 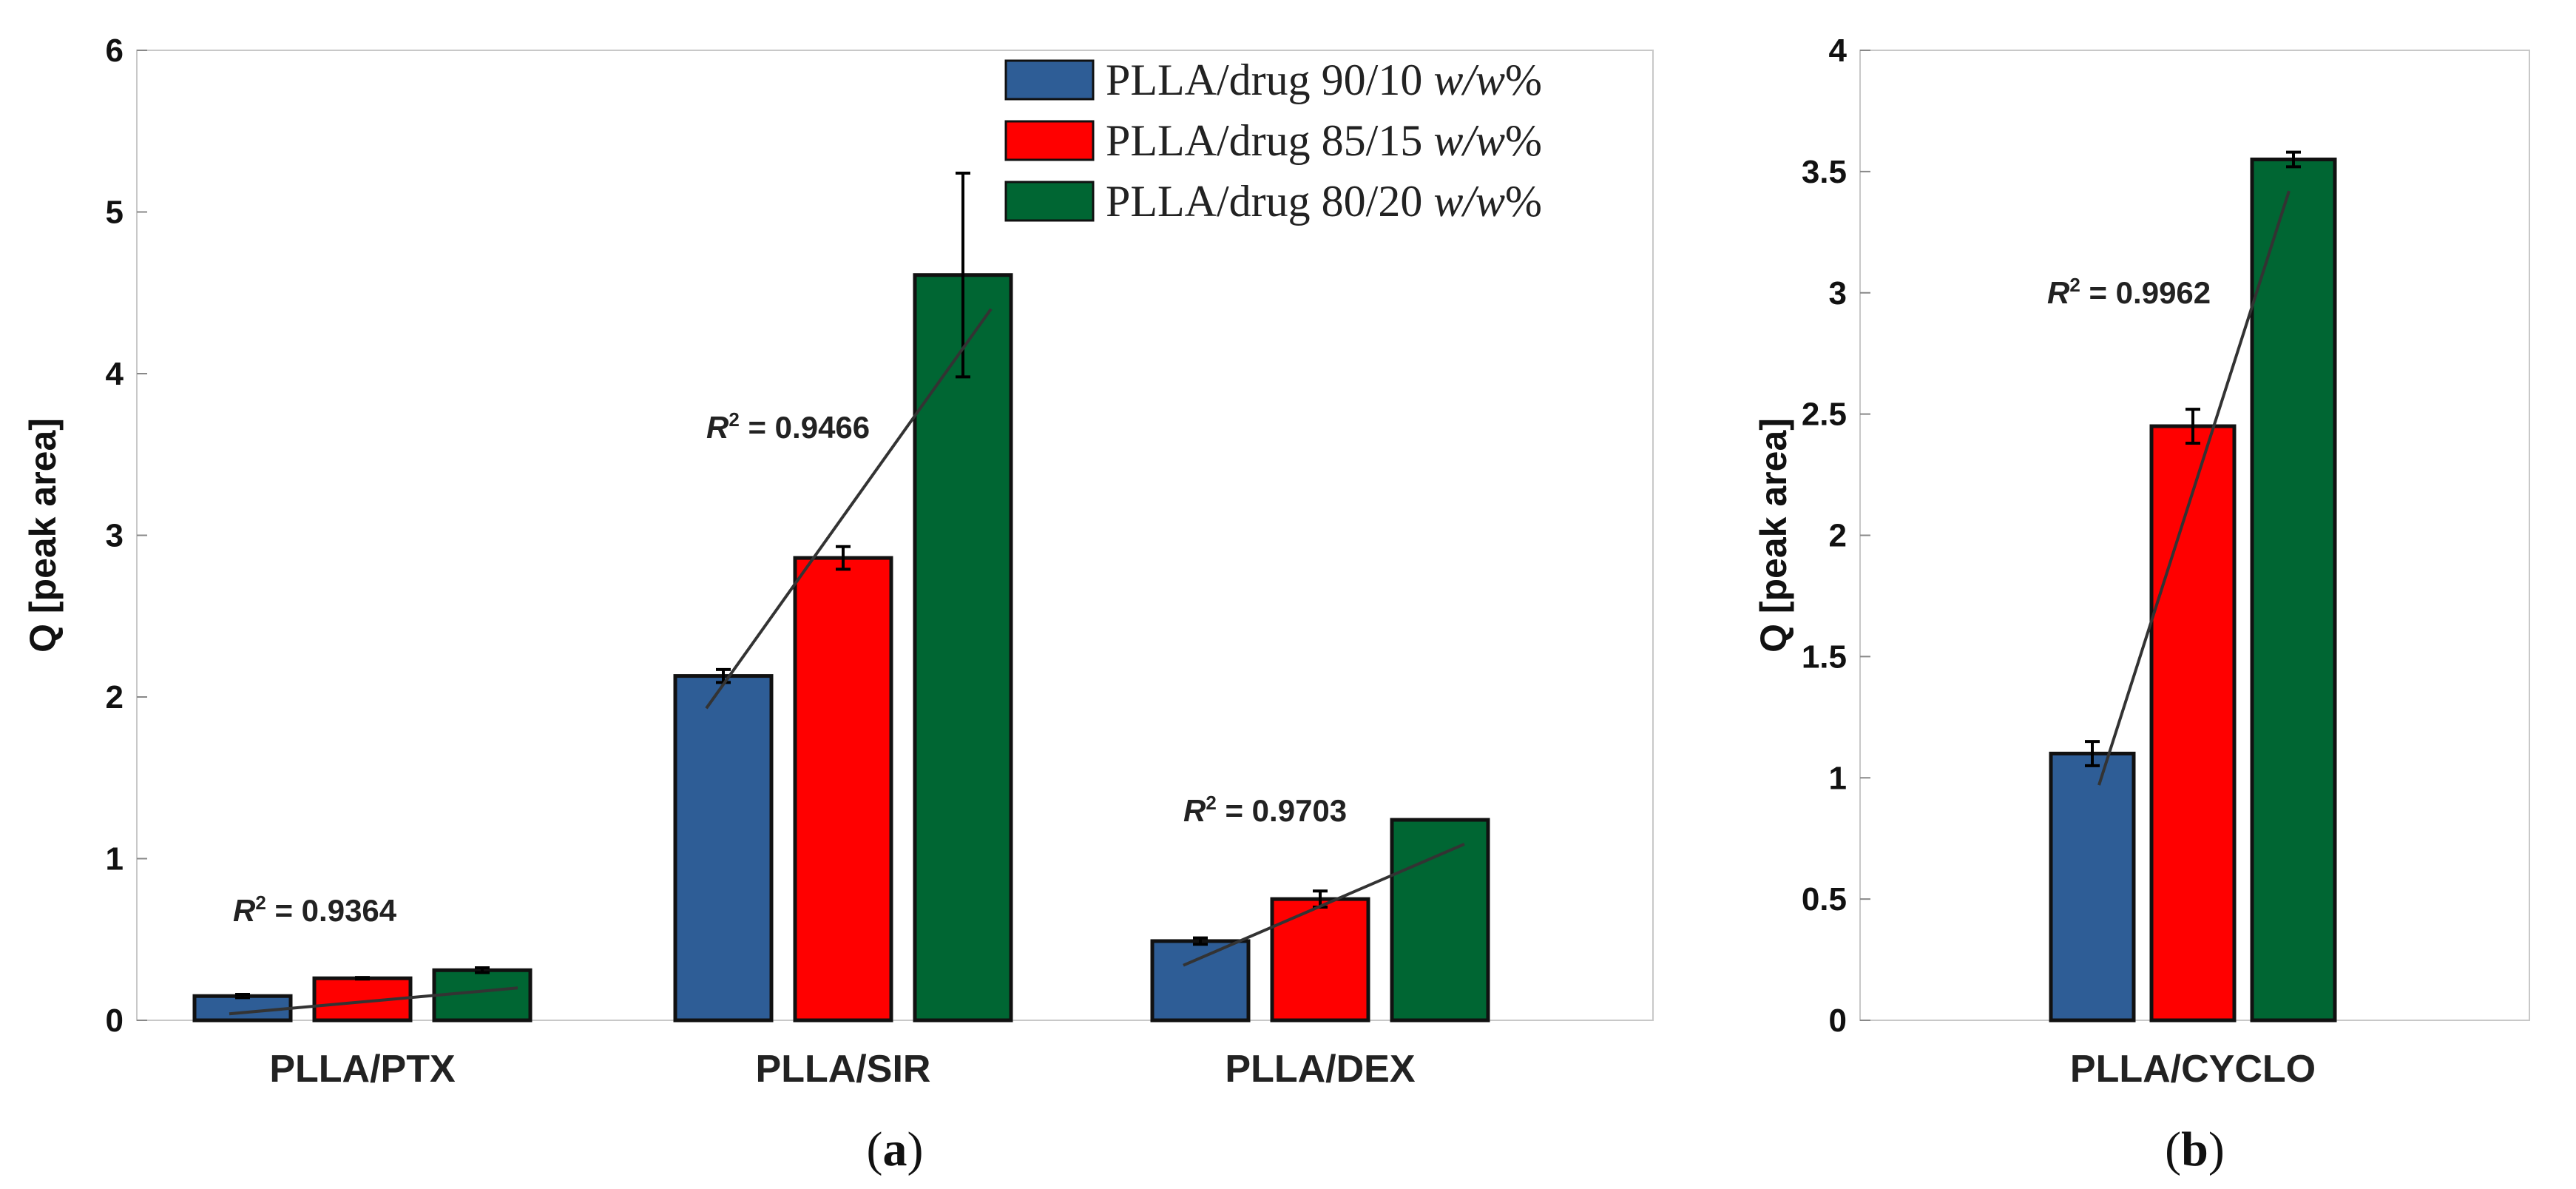 What do you see at coordinates (1824, 415) in the screenshot?
I see `y-tick-label: 2.5` at bounding box center [1824, 415].